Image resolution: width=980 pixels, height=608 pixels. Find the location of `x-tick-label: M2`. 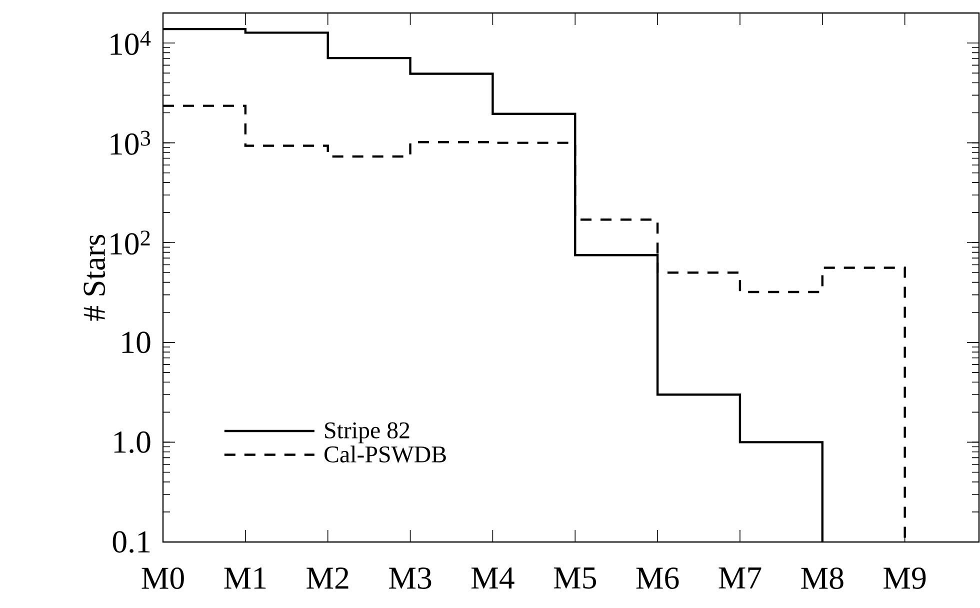

x-tick-label: M2 is located at coordinates (327, 578).